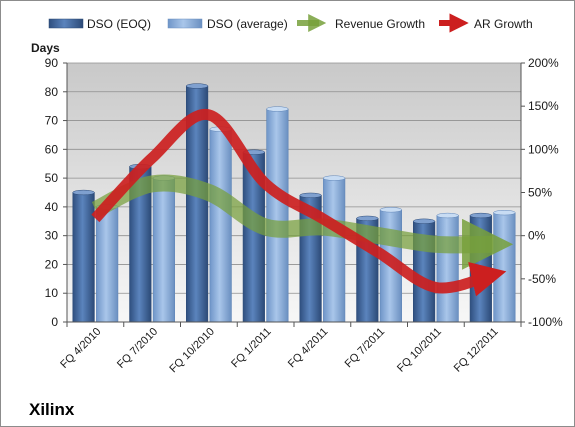  What do you see at coordinates (365, 348) in the screenshot?
I see `x-tick-label: FQ 7/2011` at bounding box center [365, 348].